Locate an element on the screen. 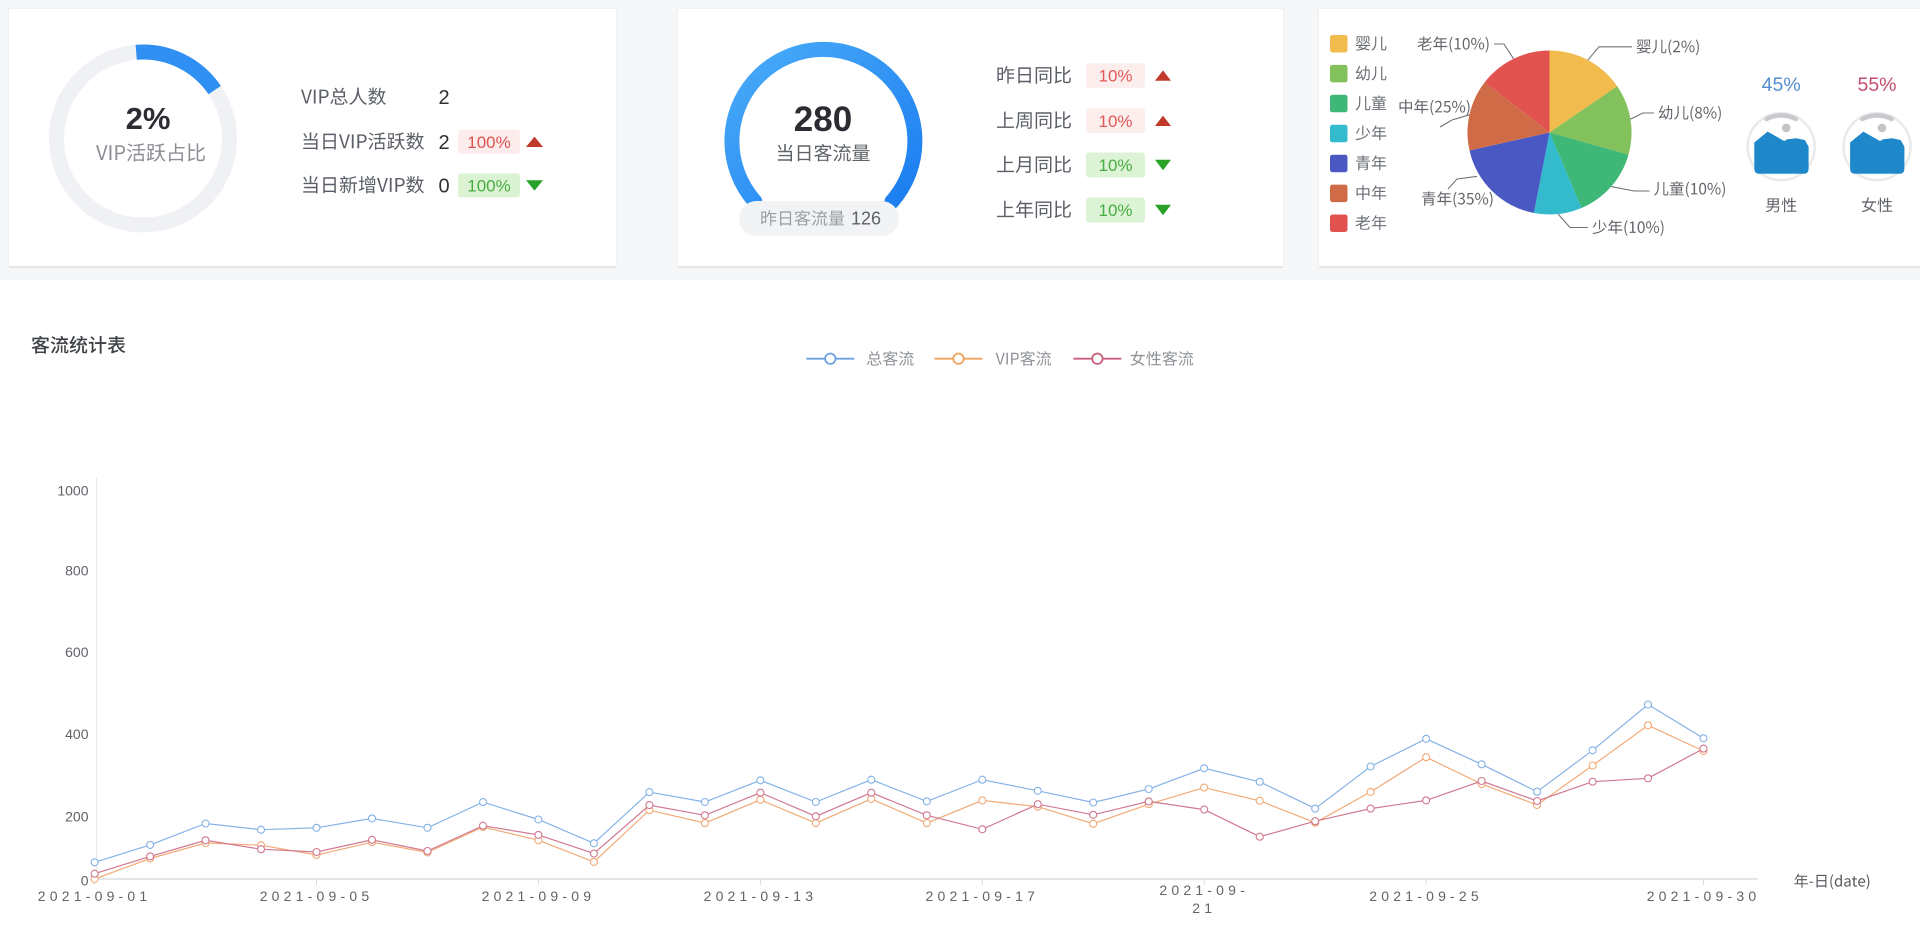 Image resolution: width=1920 pixels, height=928 pixels. svg-text: 200 is located at coordinates (77, 817).